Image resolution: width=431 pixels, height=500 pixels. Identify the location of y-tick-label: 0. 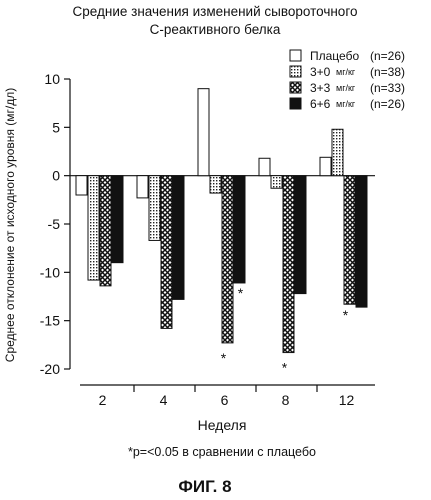
(56, 176).